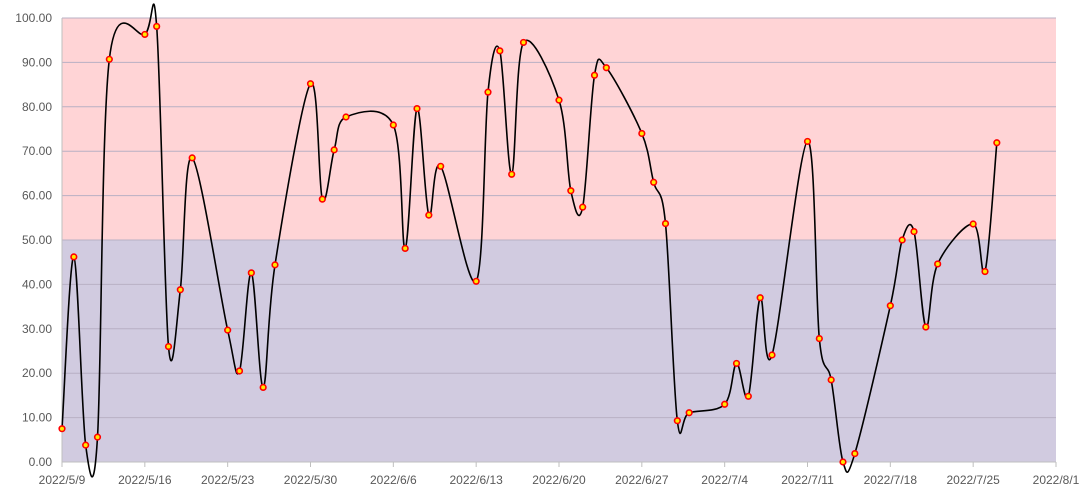 This screenshot has height=500, width=1080. I want to click on y-tick-label: 100.00, so click(33, 18).